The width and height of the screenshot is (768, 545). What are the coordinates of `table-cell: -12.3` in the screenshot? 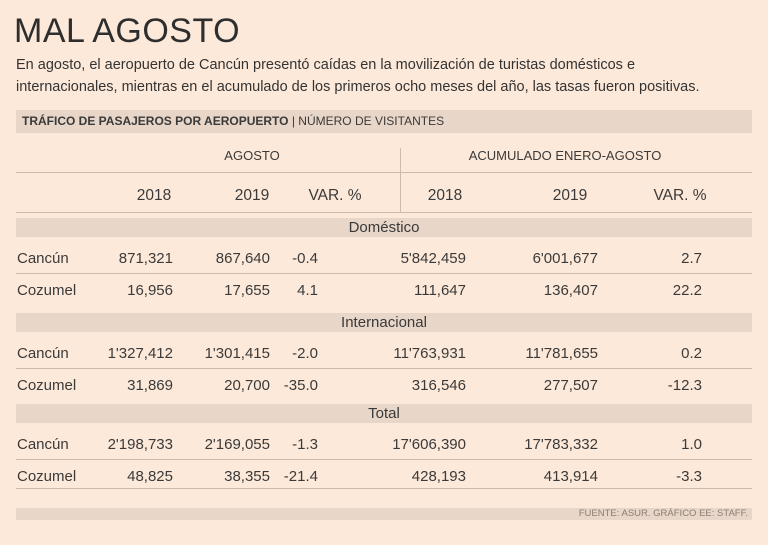 It's located at (684, 385).